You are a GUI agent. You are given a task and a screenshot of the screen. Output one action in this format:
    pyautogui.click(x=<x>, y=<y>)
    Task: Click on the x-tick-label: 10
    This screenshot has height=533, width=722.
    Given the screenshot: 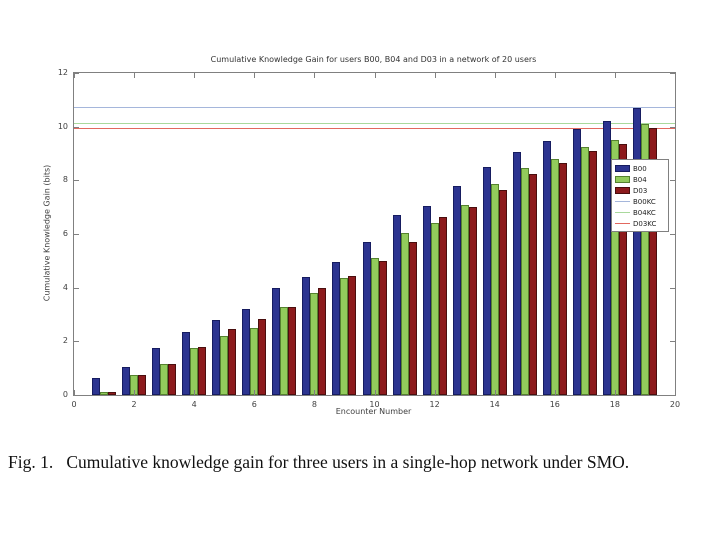 What is the action you would take?
    pyautogui.click(x=374, y=404)
    